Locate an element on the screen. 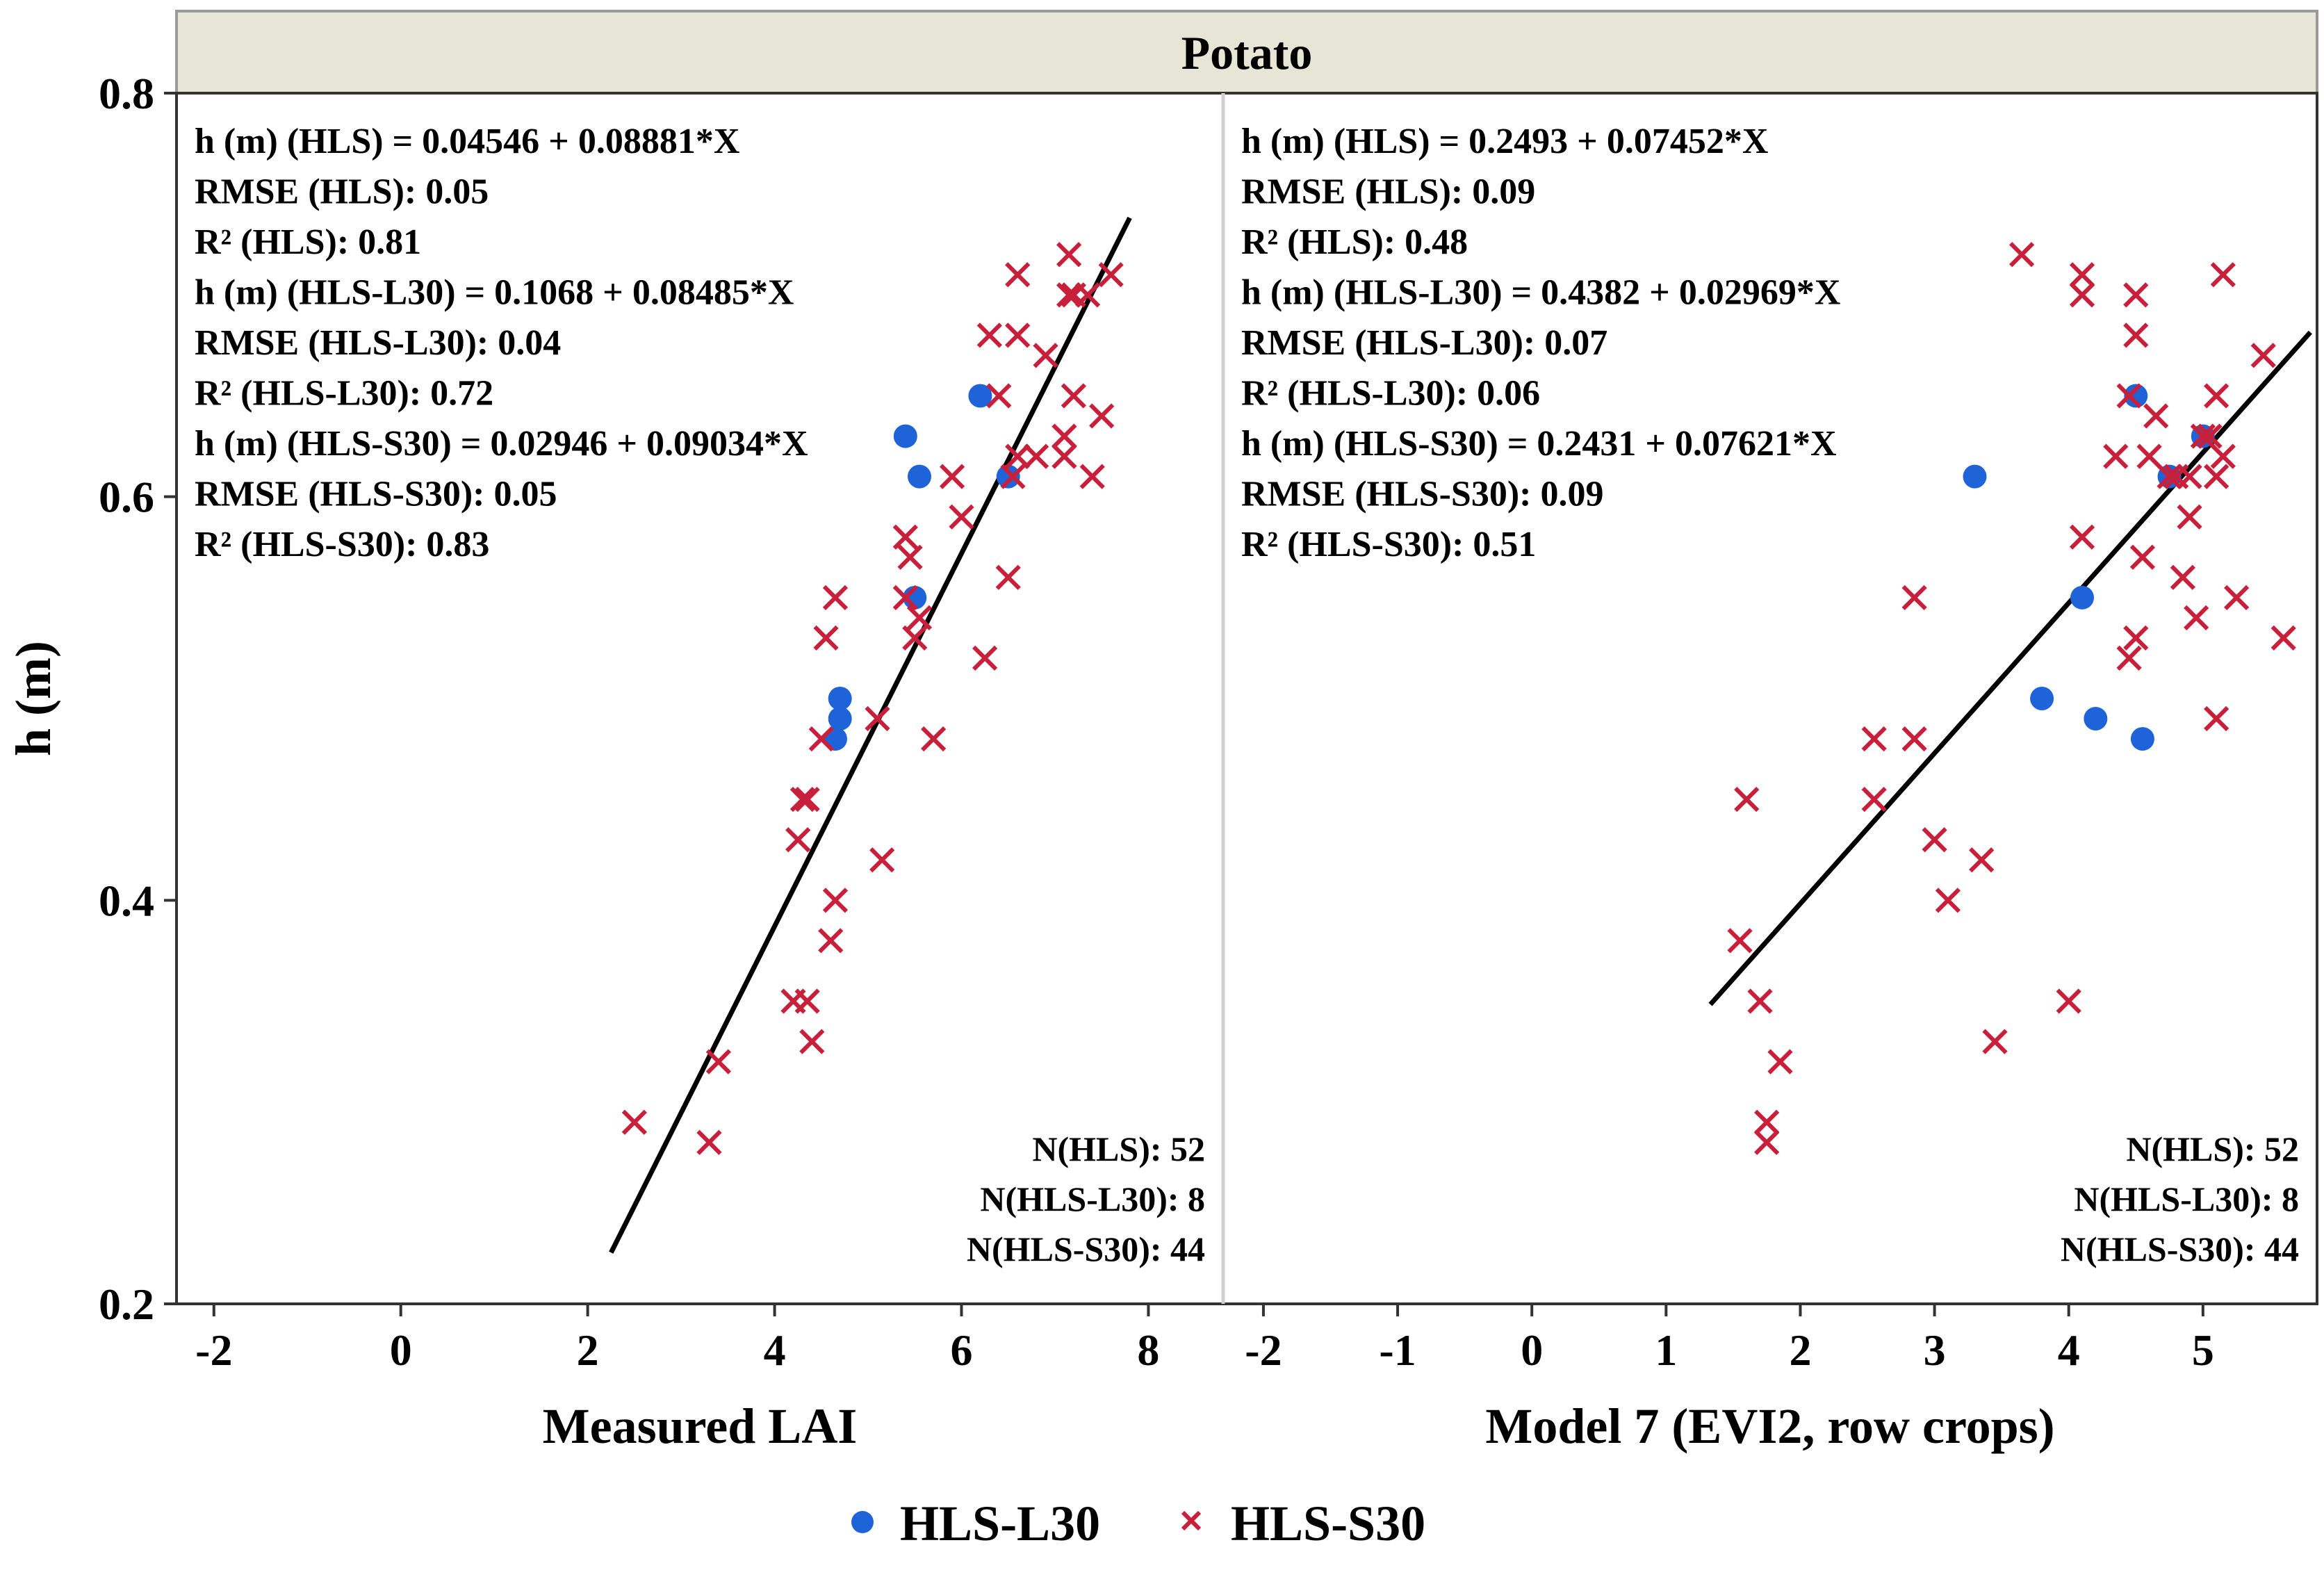 The height and width of the screenshot is (1577, 2324). equation-annotation: R² (HLS-S30): 0.83 is located at coordinates (342, 544).